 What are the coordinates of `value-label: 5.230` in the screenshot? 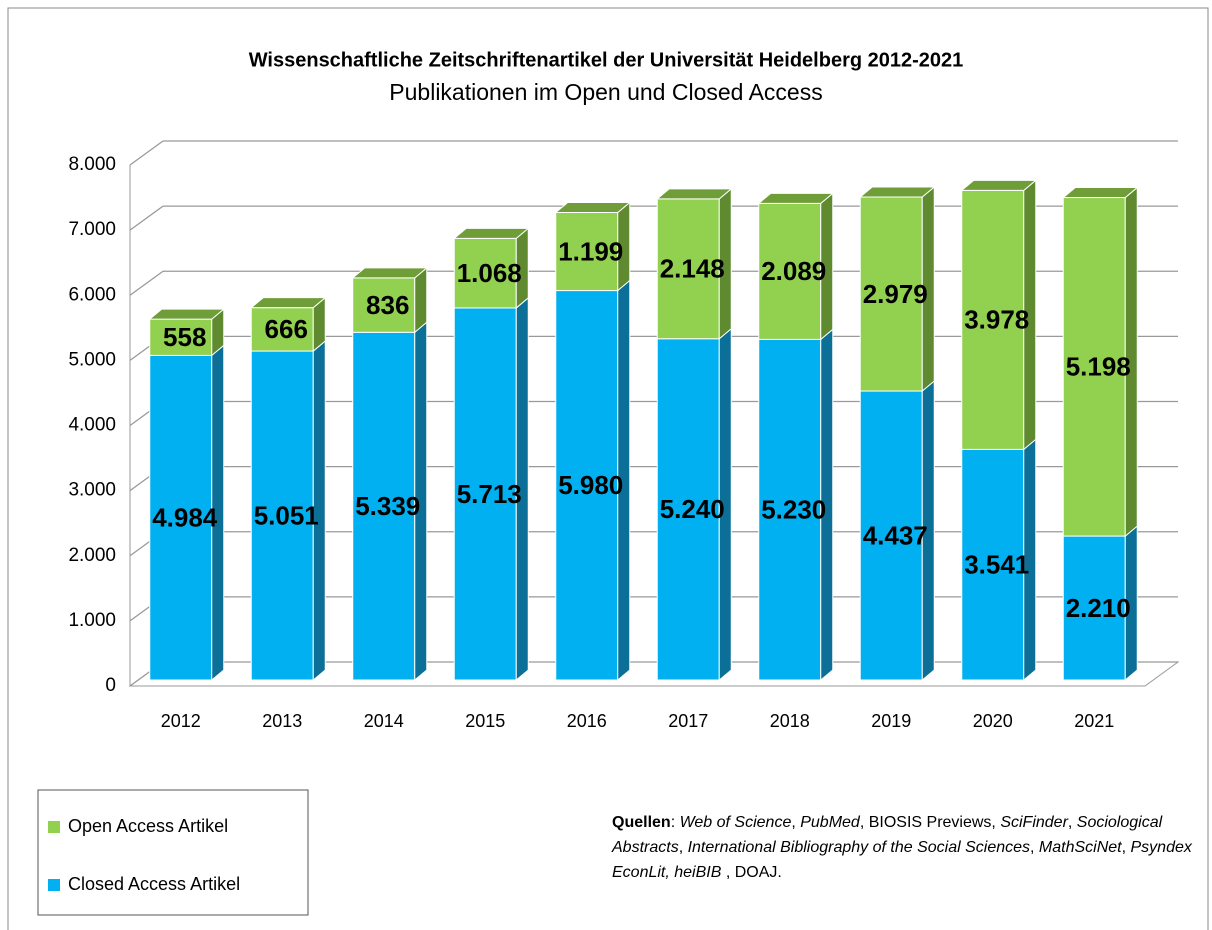 It's located at (793, 510).